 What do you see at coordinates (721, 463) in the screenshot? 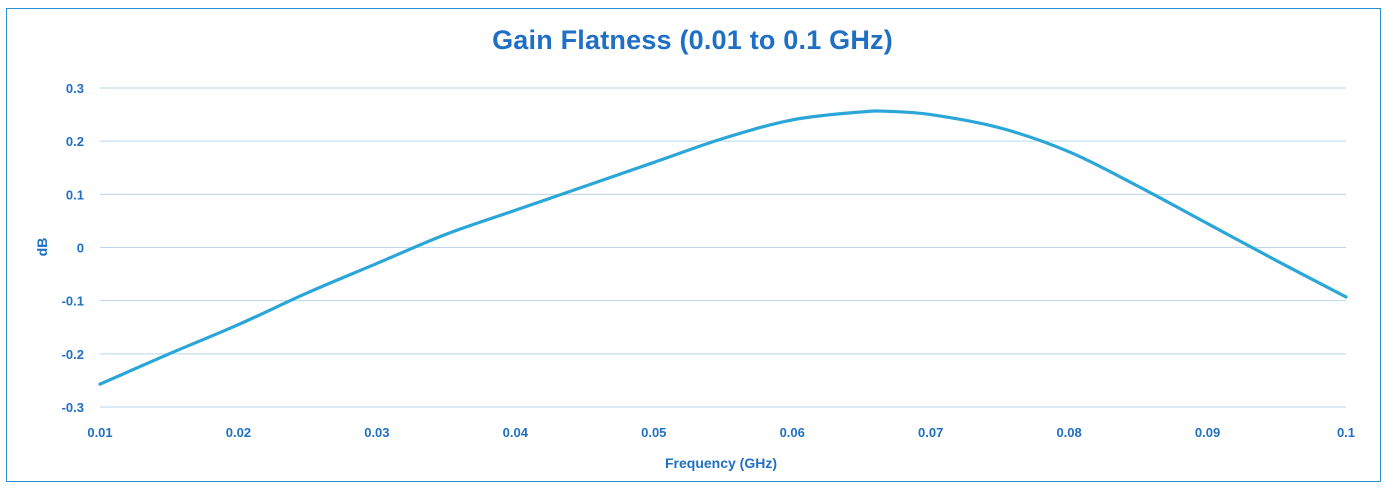
I see `x-axis-title: Frequency (GHz)` at bounding box center [721, 463].